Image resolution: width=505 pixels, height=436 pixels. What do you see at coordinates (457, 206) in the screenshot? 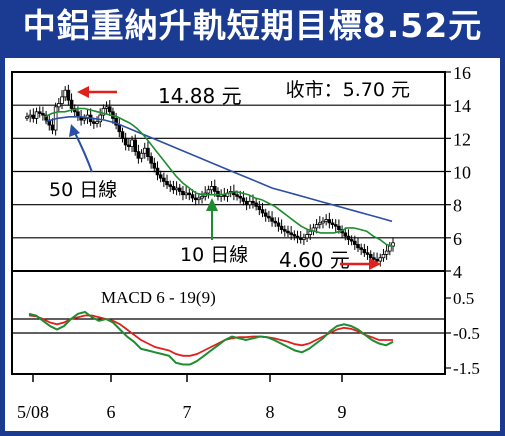
I see `price-tick-label: 8` at bounding box center [457, 206].